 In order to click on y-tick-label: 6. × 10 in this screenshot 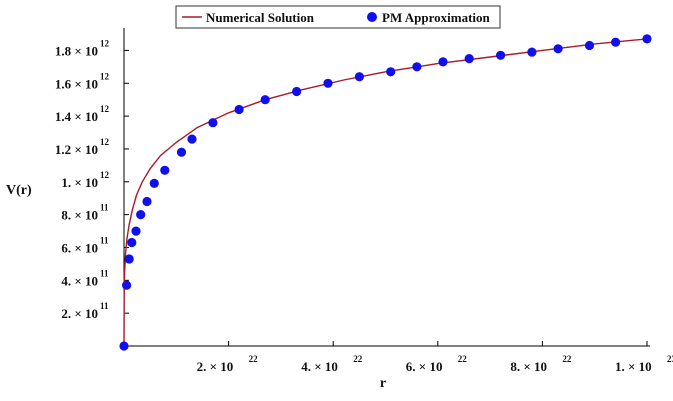, I will do `click(79, 247)`.